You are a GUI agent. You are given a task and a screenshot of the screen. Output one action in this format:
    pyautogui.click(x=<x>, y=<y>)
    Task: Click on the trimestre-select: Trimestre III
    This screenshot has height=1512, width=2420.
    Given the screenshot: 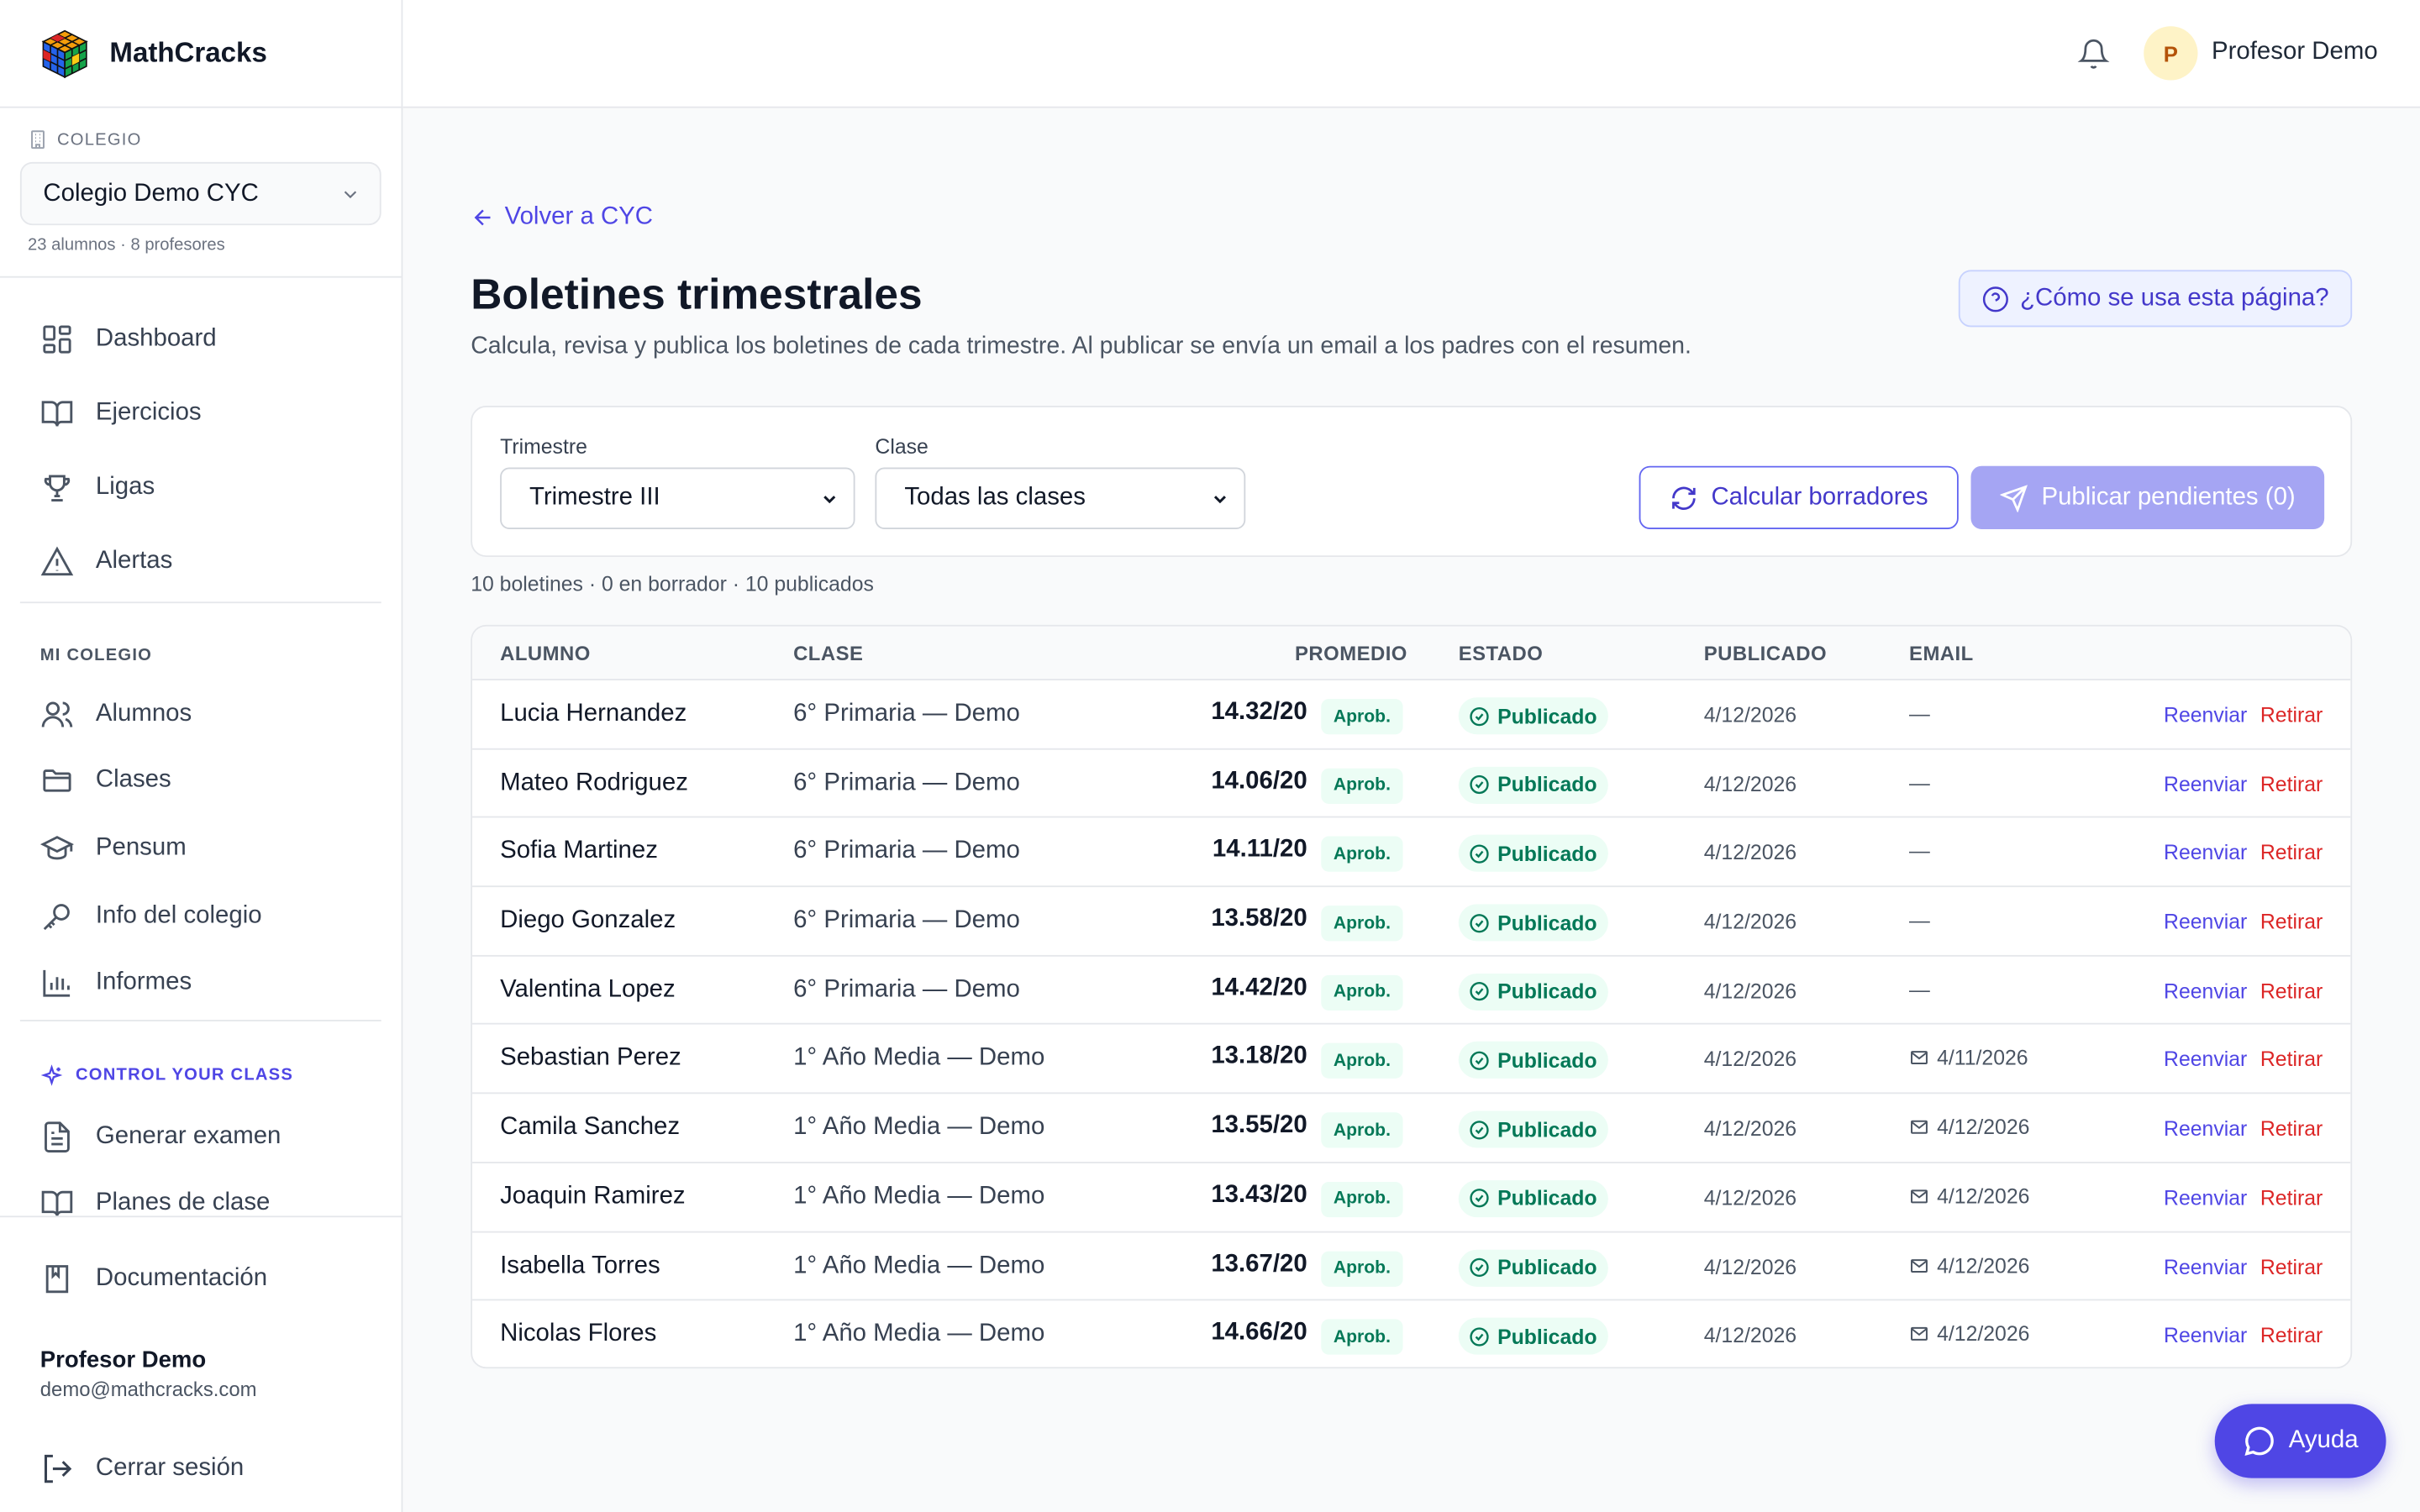 What is the action you would take?
    pyautogui.click(x=677, y=498)
    